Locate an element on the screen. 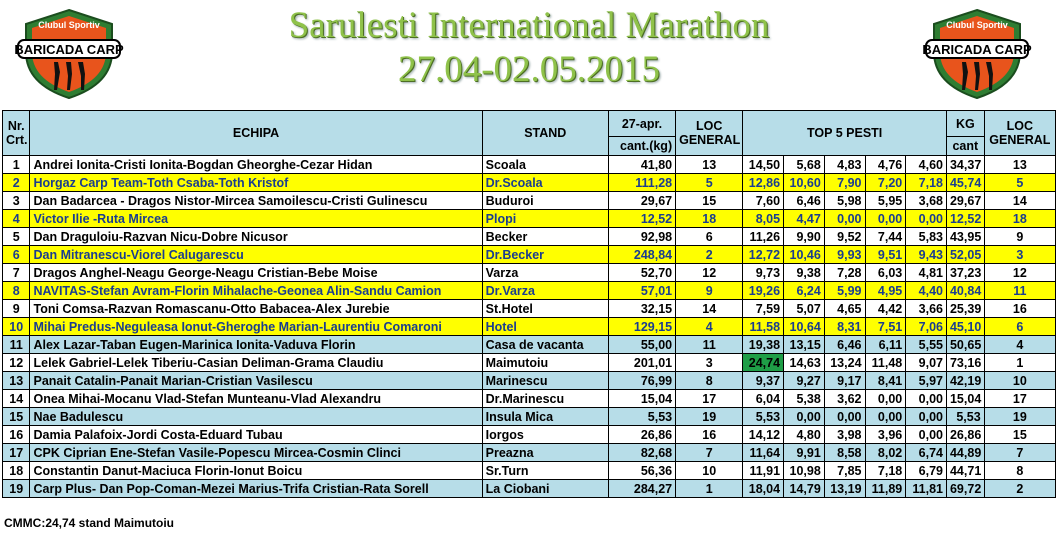 This screenshot has height=534, width=1058. general-place: 10 is located at coordinates (709, 470).